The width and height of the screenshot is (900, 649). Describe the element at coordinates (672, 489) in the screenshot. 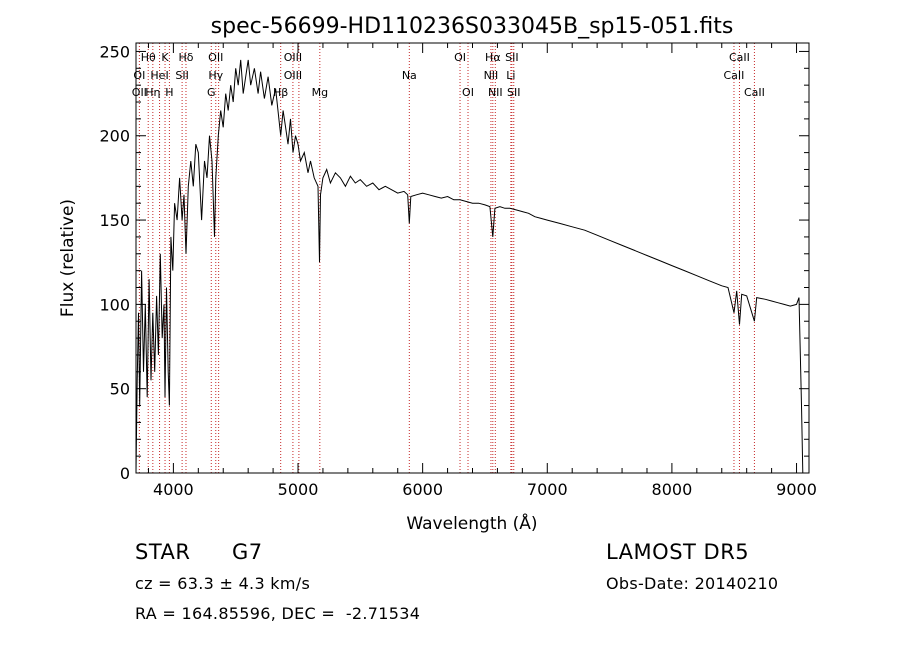

I see `x-tick-label: 8000` at that location.